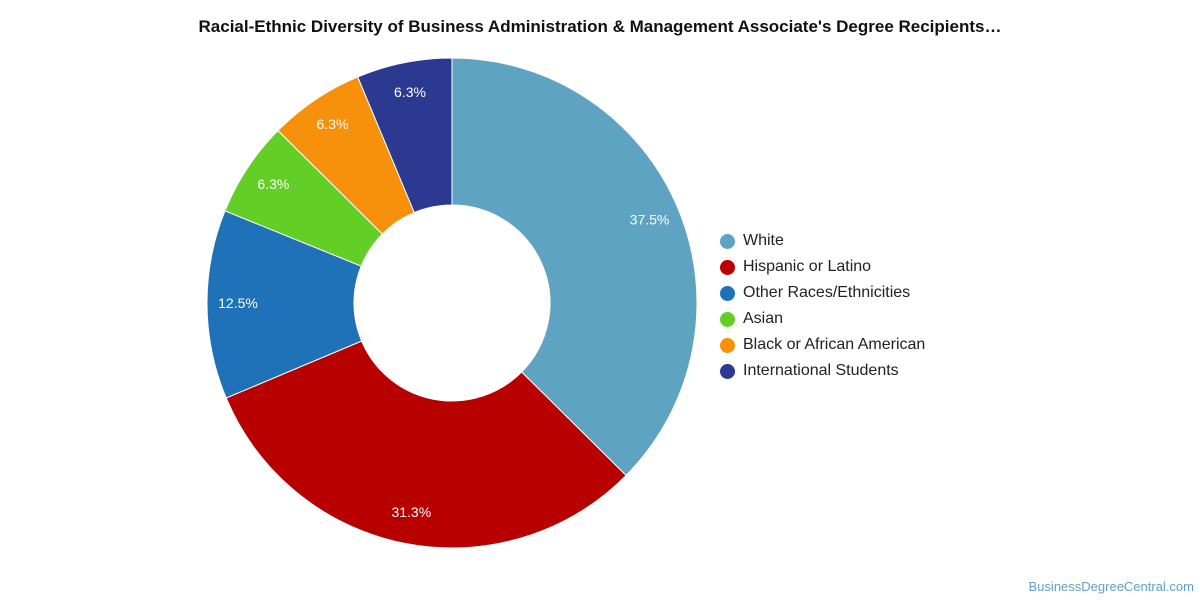 The image size is (1200, 600). What do you see at coordinates (763, 240) in the screenshot?
I see `legend-label: White` at bounding box center [763, 240].